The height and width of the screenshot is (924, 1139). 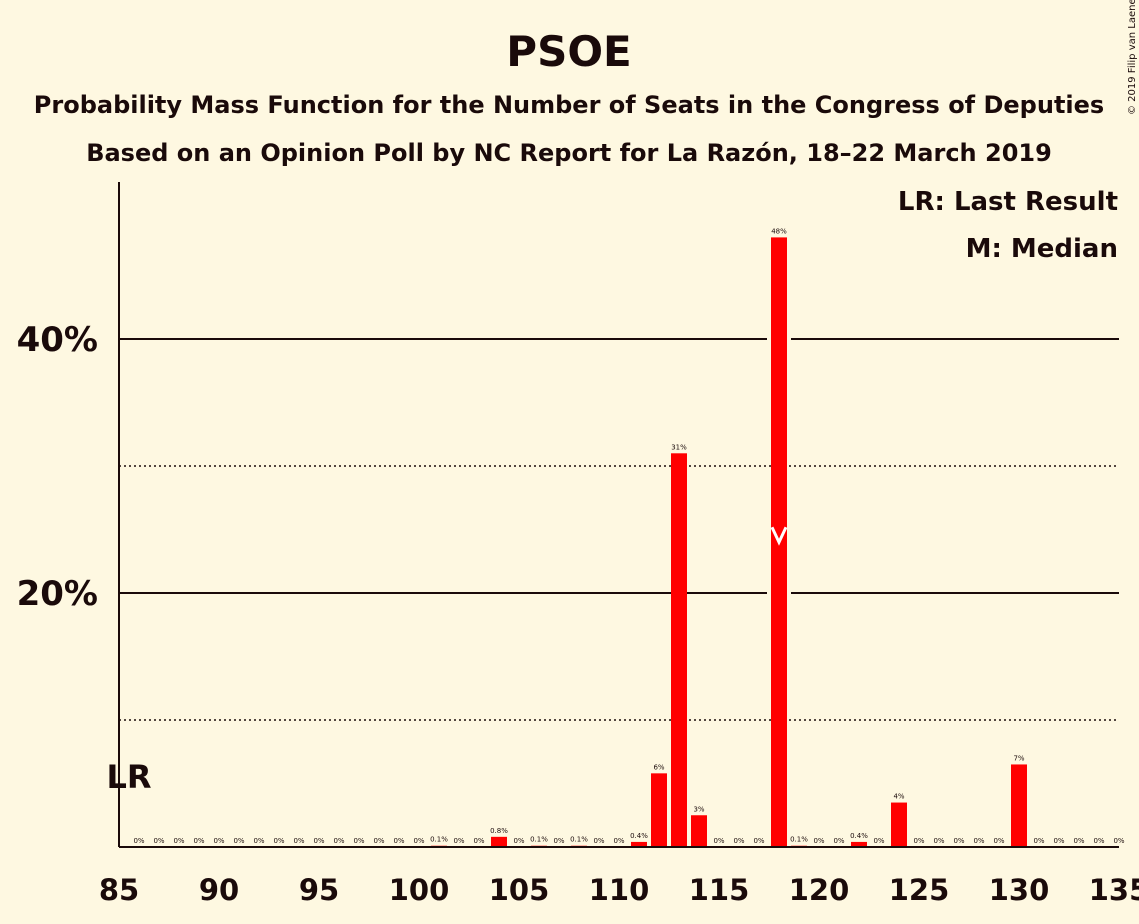 What do you see at coordinates (779, 536) in the screenshot?
I see `median-marker` at bounding box center [779, 536].